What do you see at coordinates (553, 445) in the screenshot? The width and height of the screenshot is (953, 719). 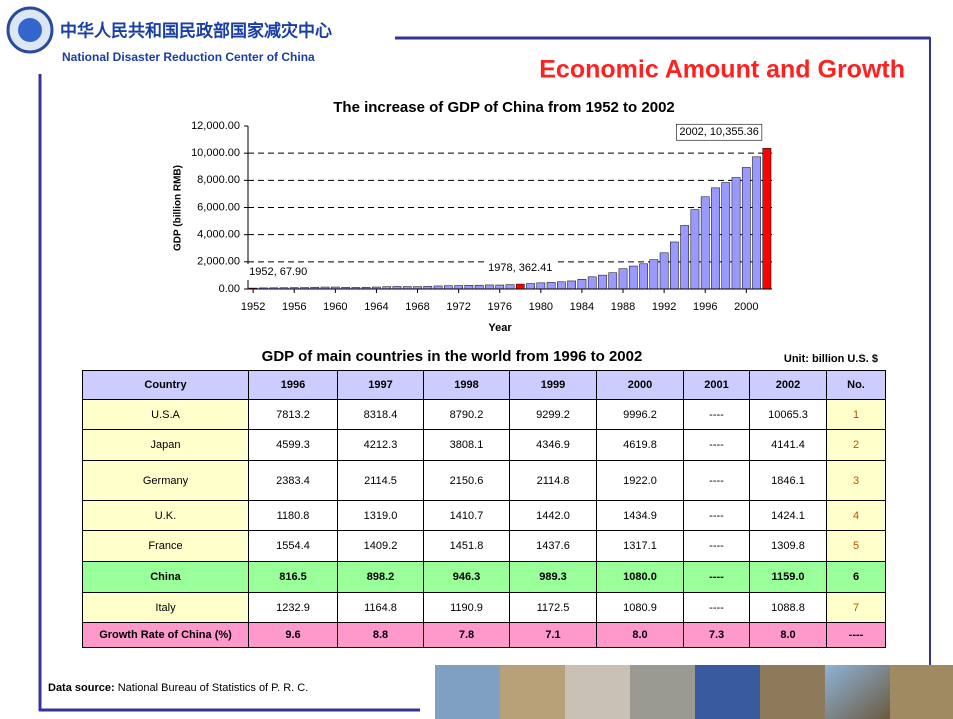 I see `table-cell: 4346.9` at bounding box center [553, 445].